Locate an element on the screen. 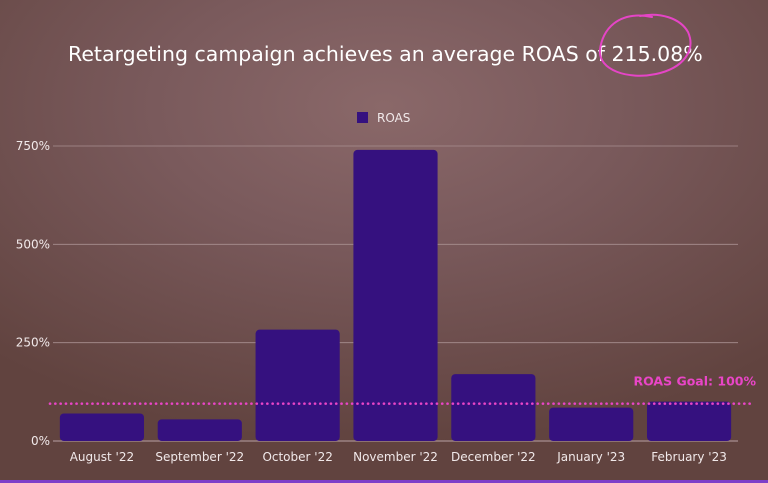  highlight-circle is located at coordinates (645, 45).